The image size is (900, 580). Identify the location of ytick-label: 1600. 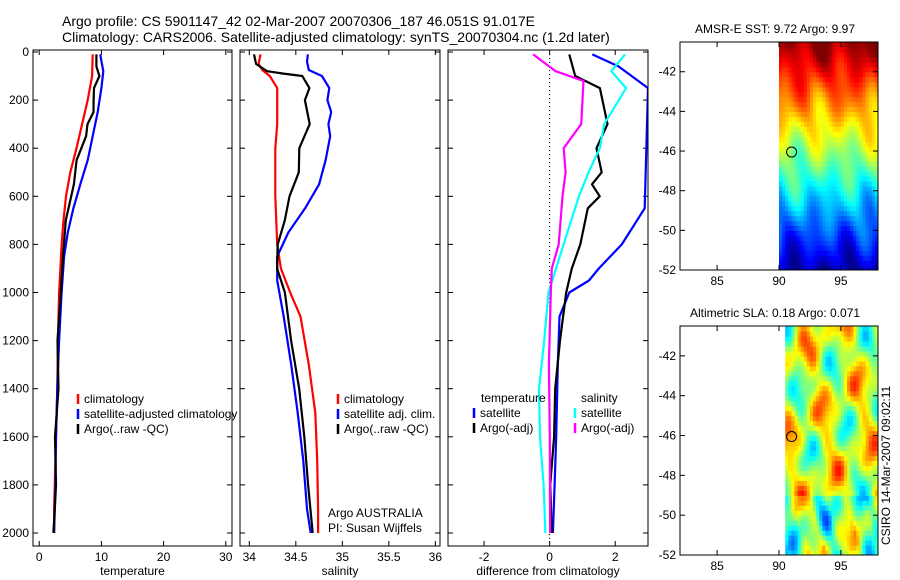
(15, 437).